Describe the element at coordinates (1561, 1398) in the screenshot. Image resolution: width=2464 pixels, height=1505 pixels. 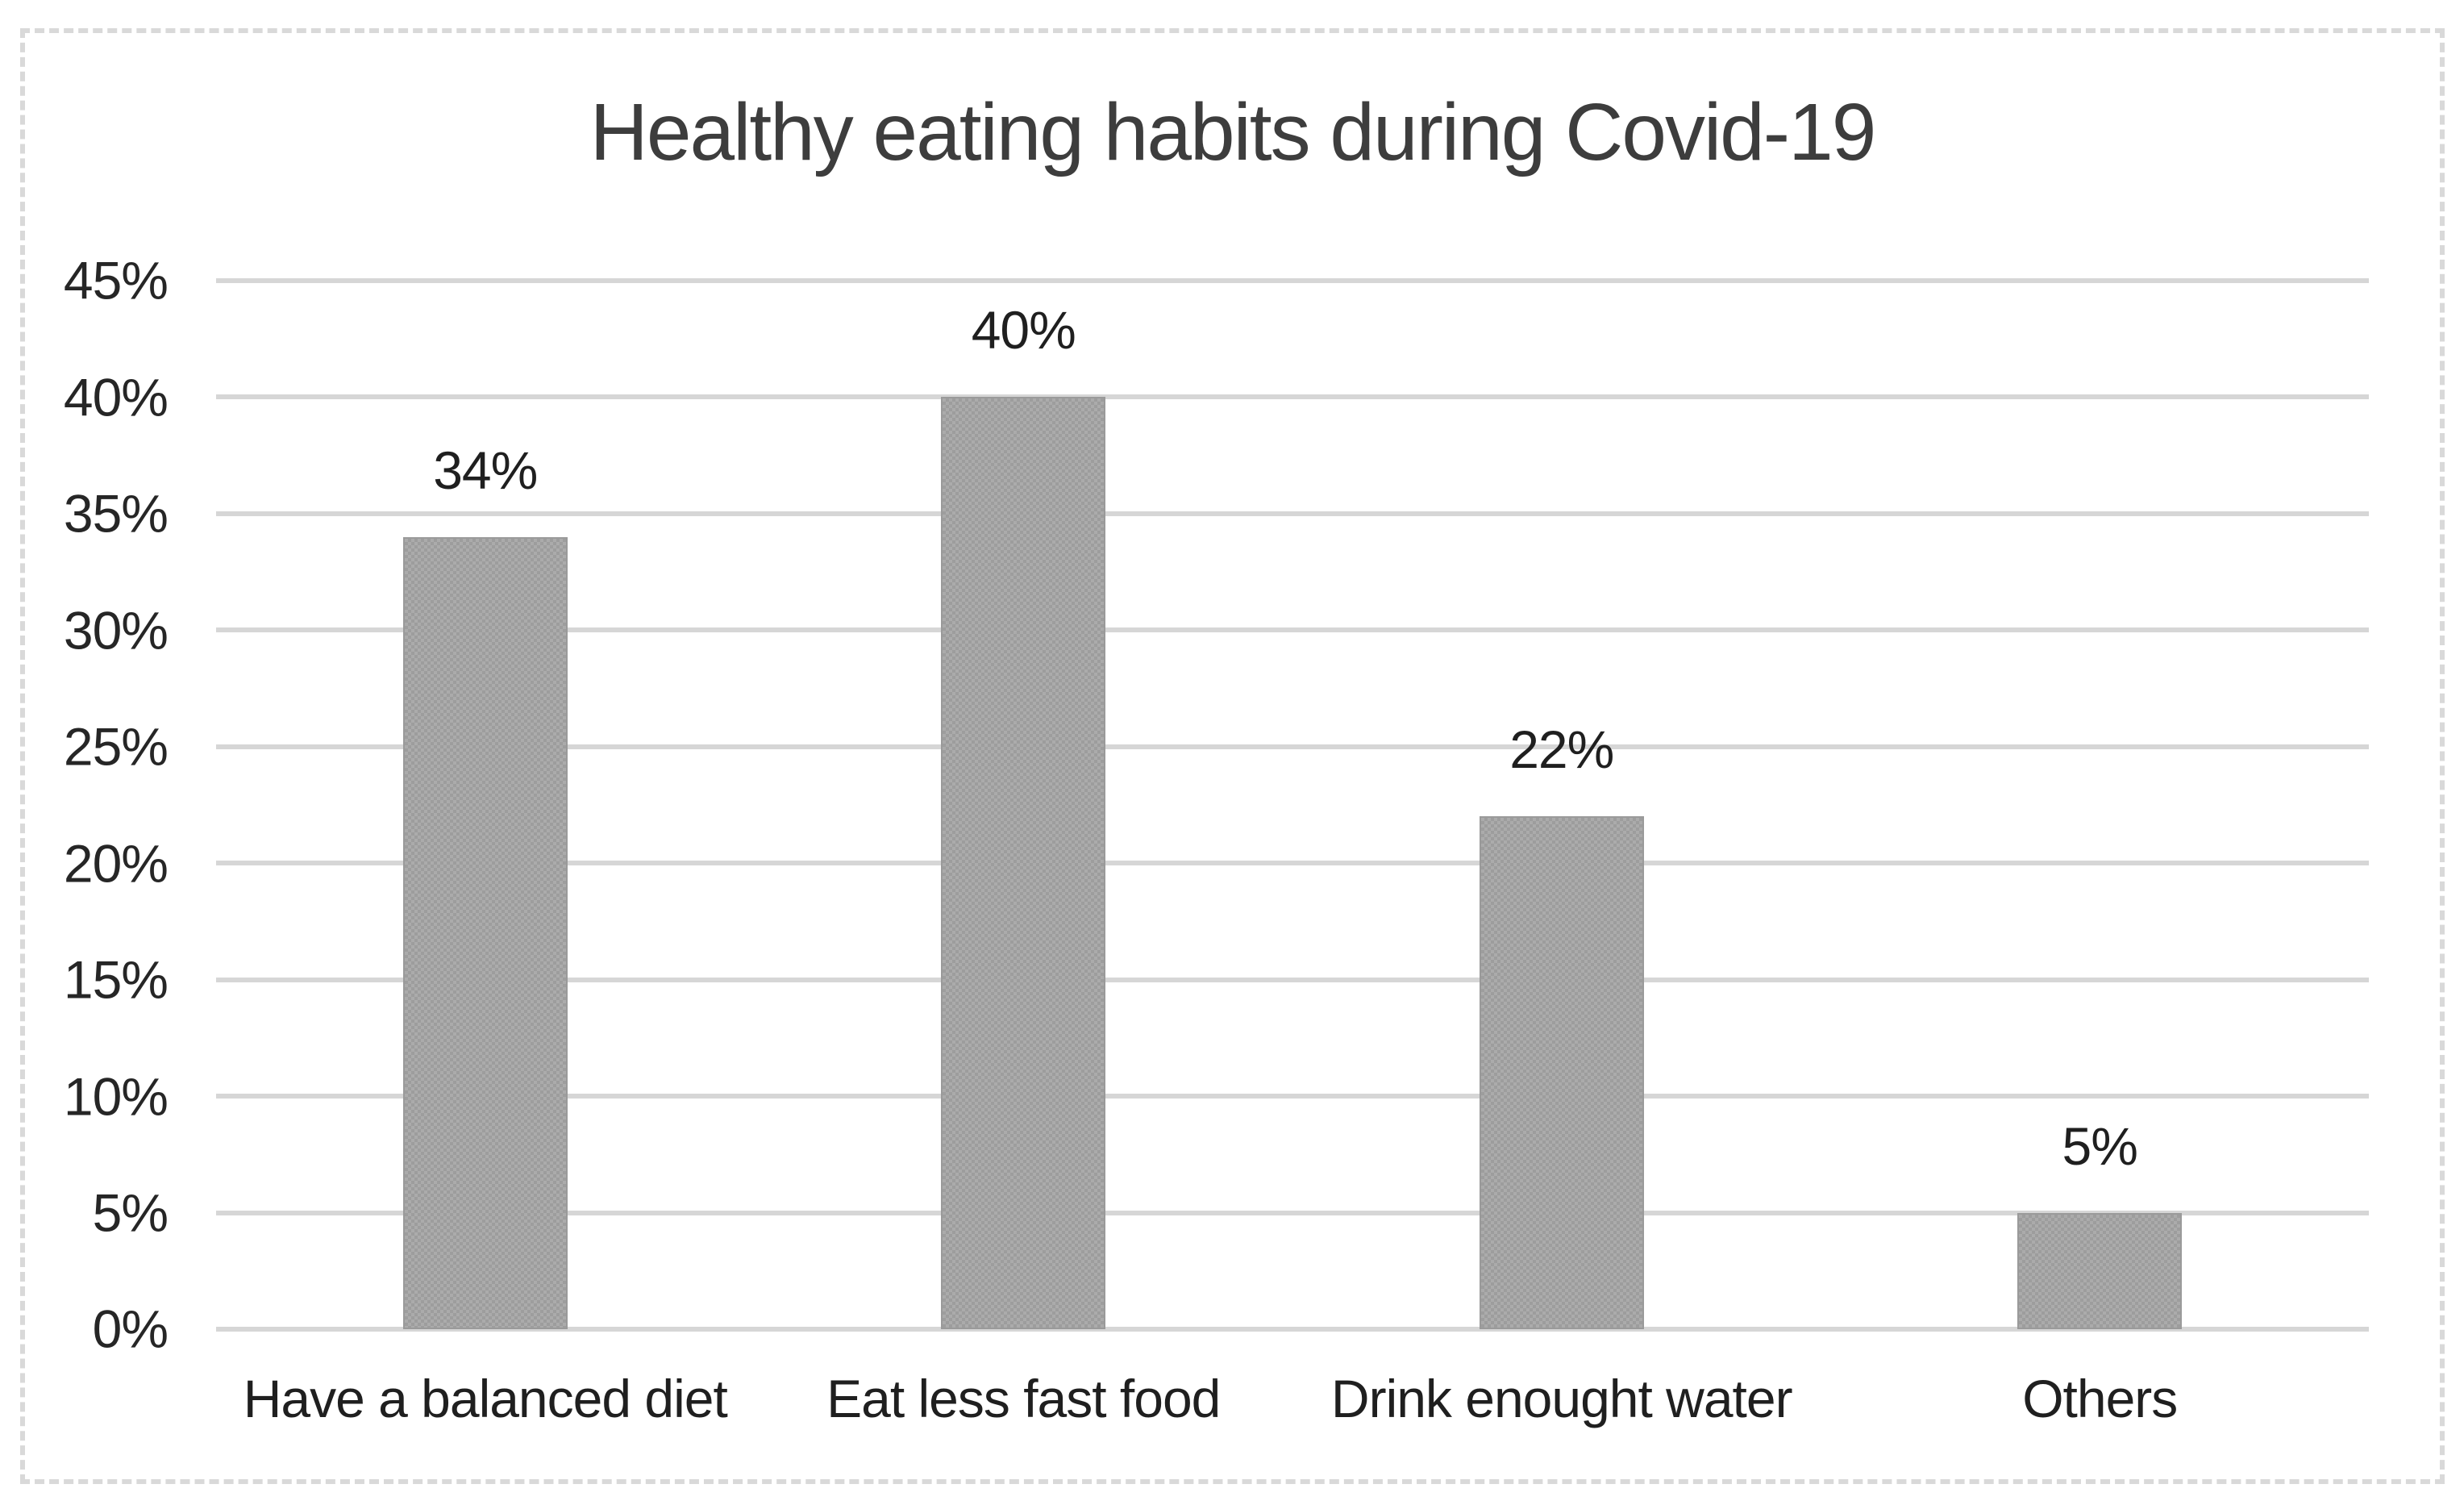
I see `category-label: Drink enought water` at that location.